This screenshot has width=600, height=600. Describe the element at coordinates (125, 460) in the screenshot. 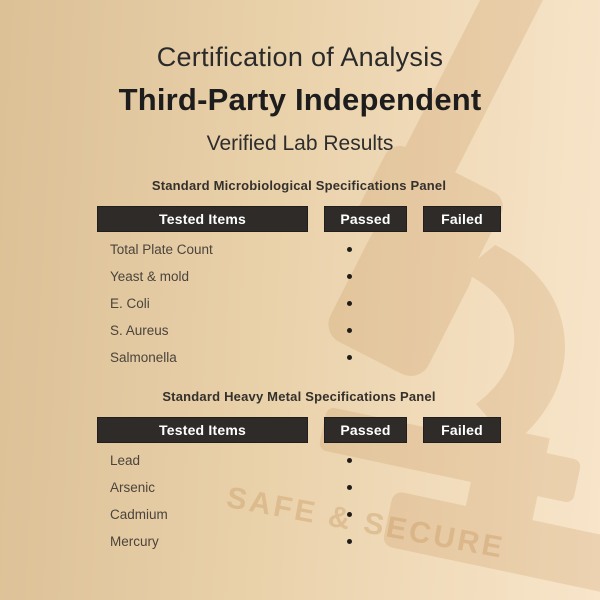

I see `tested-item-label: Lead` at that location.